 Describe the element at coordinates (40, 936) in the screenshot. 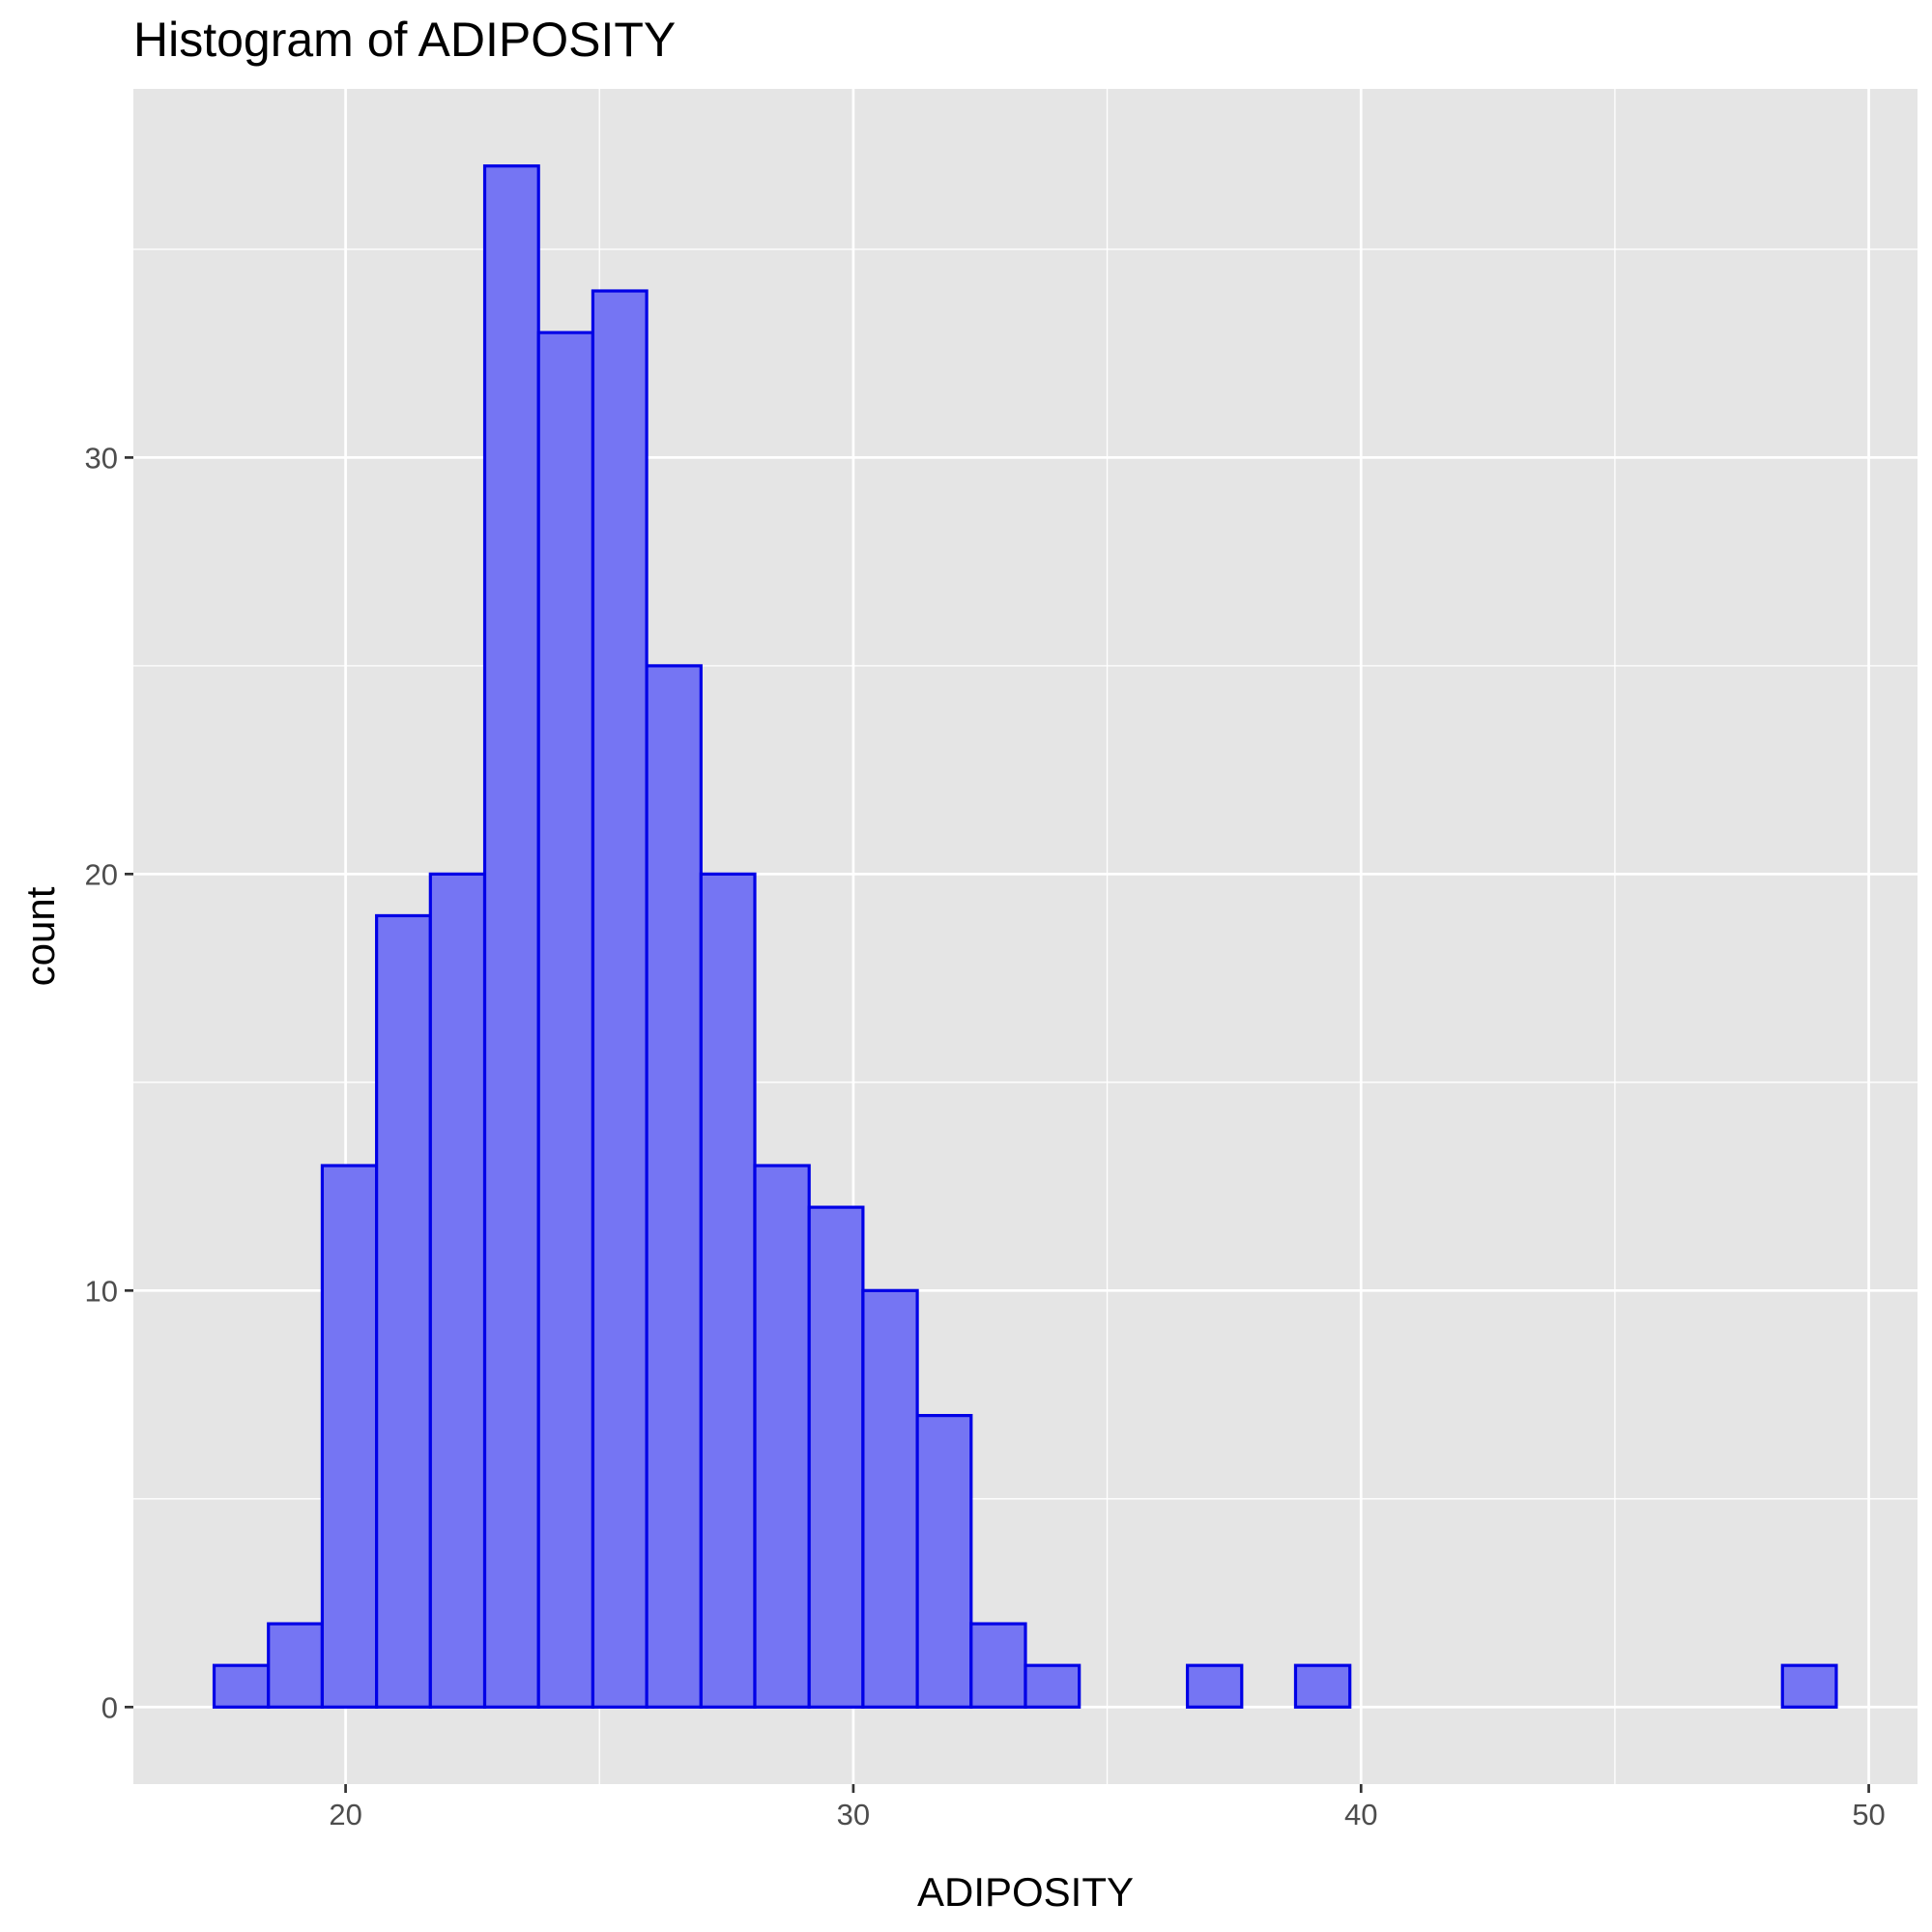

I see `y-axis-title: count` at that location.